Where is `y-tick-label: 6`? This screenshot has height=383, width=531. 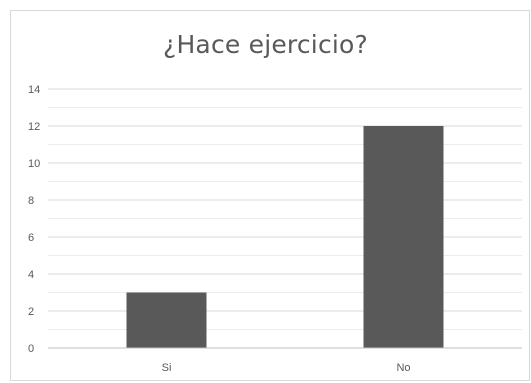
y-tick-label: 6 is located at coordinates (31, 238).